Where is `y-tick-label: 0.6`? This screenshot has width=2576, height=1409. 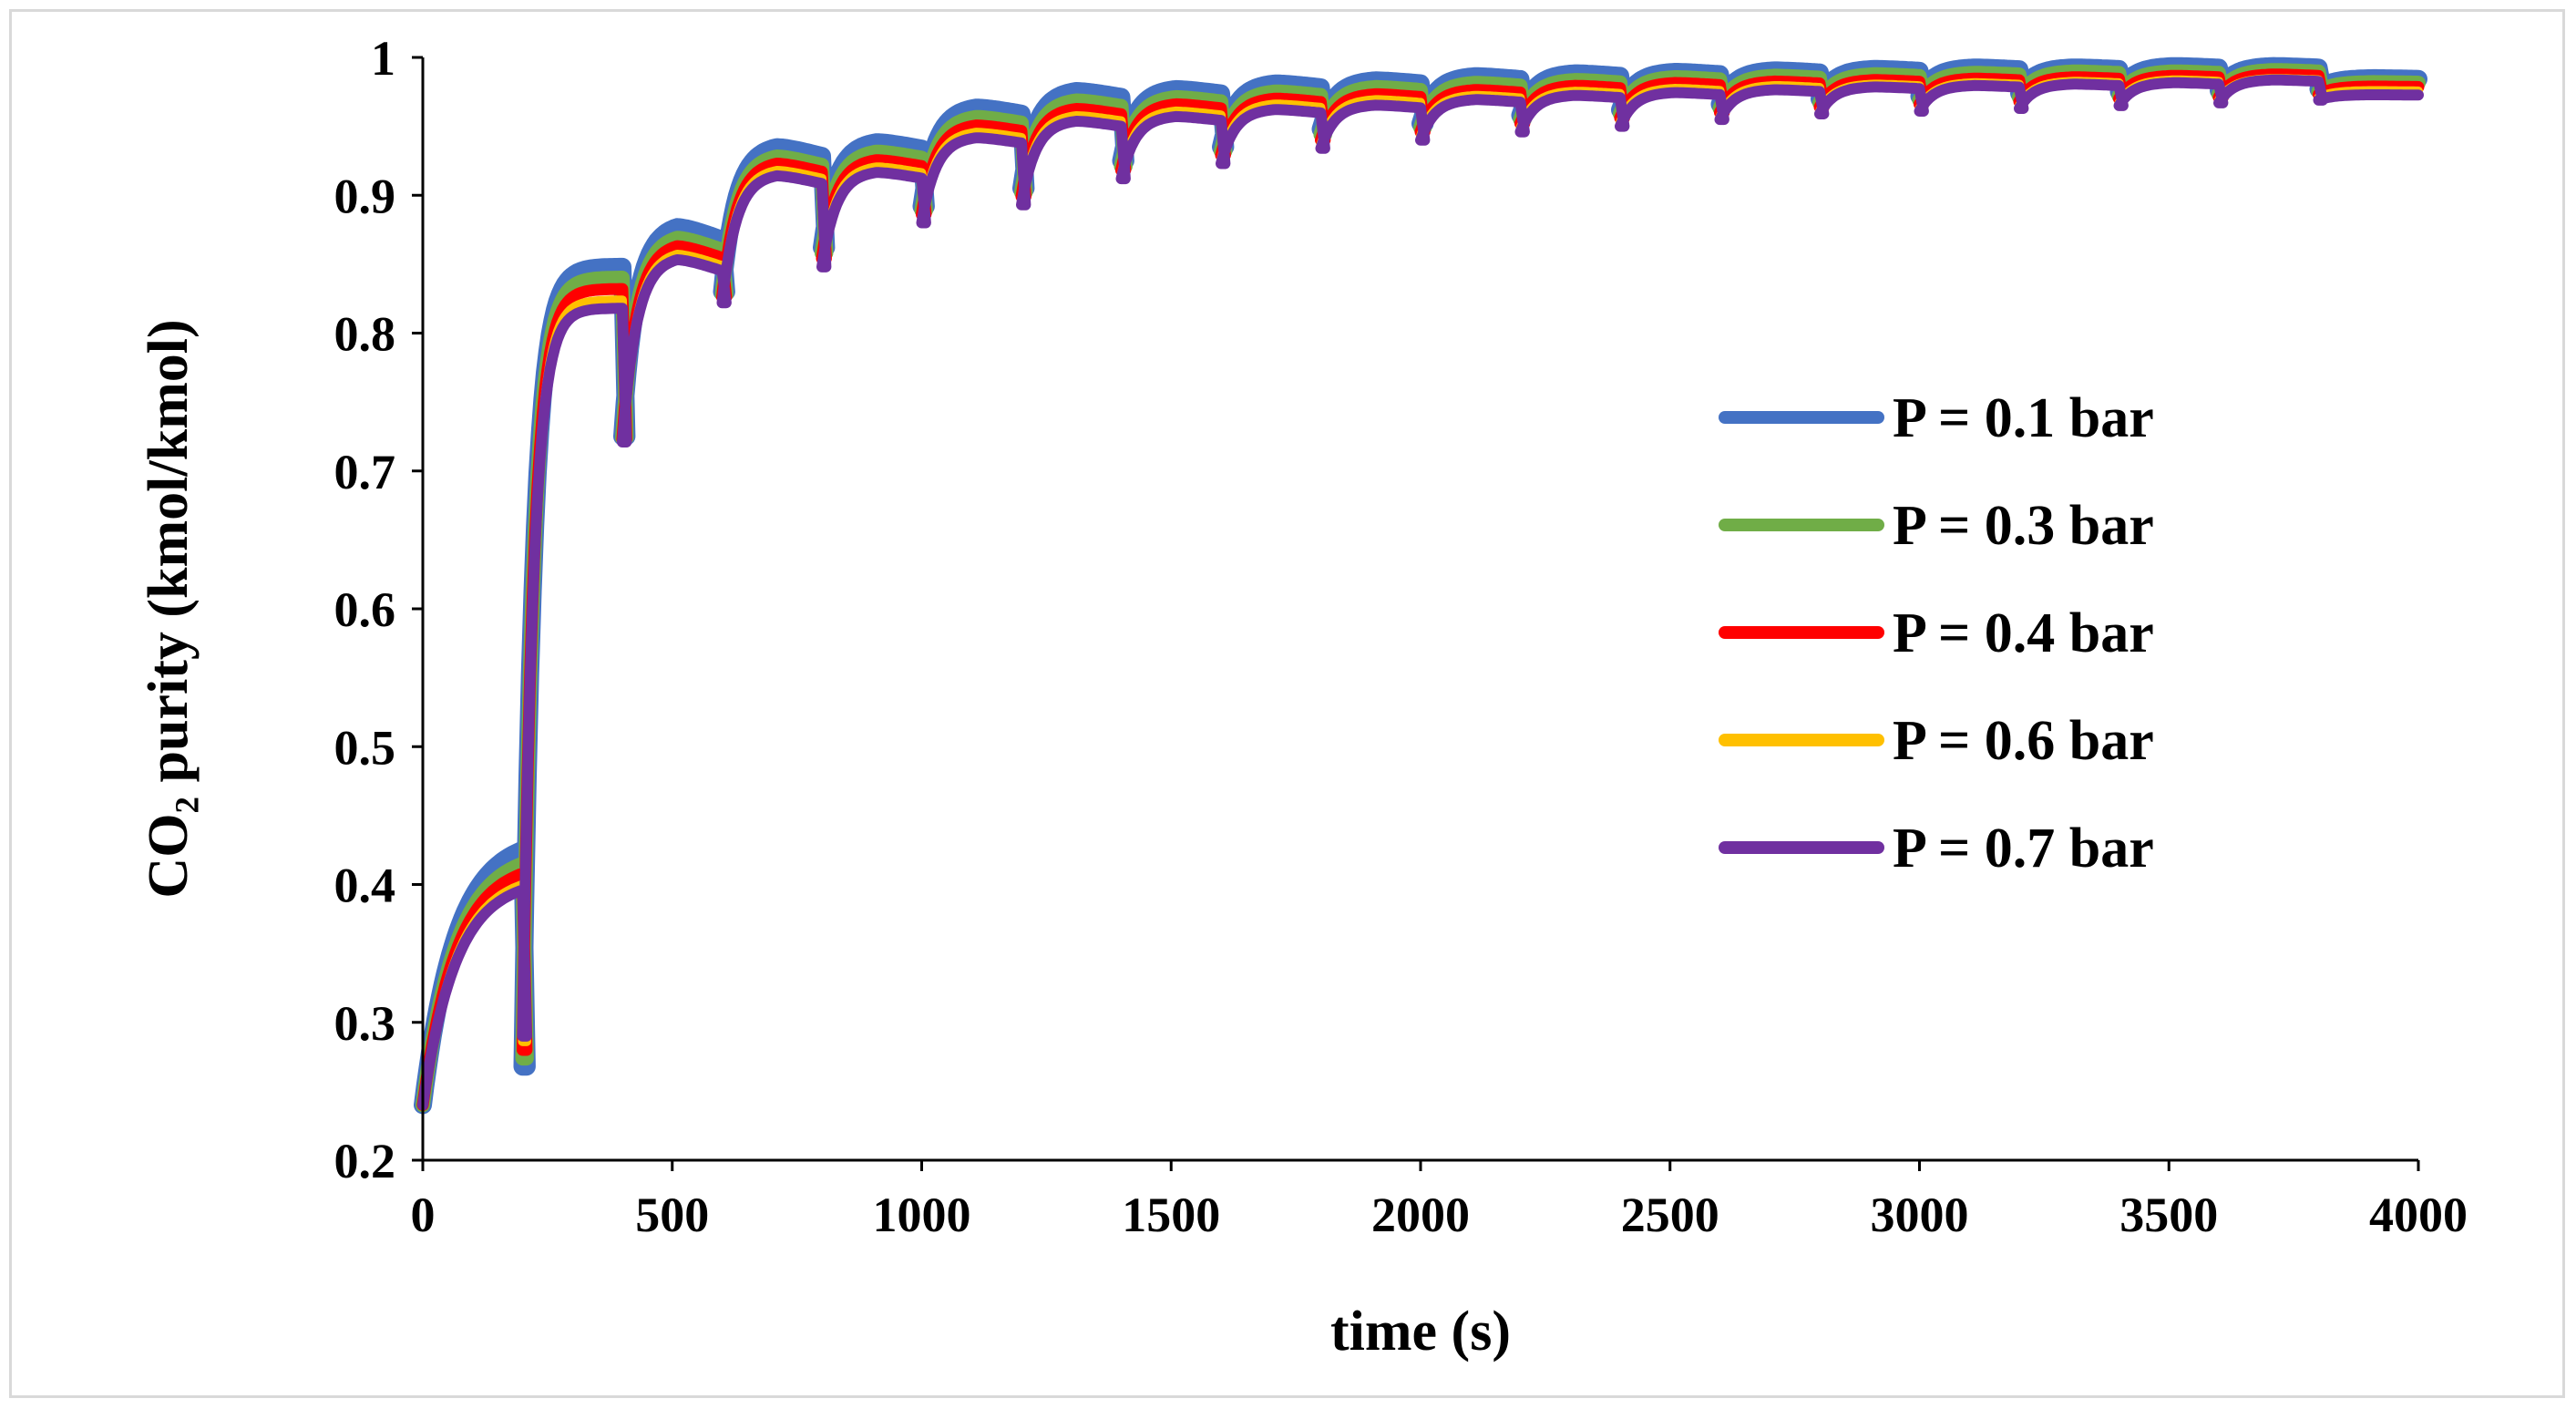 y-tick-label: 0.6 is located at coordinates (365, 609).